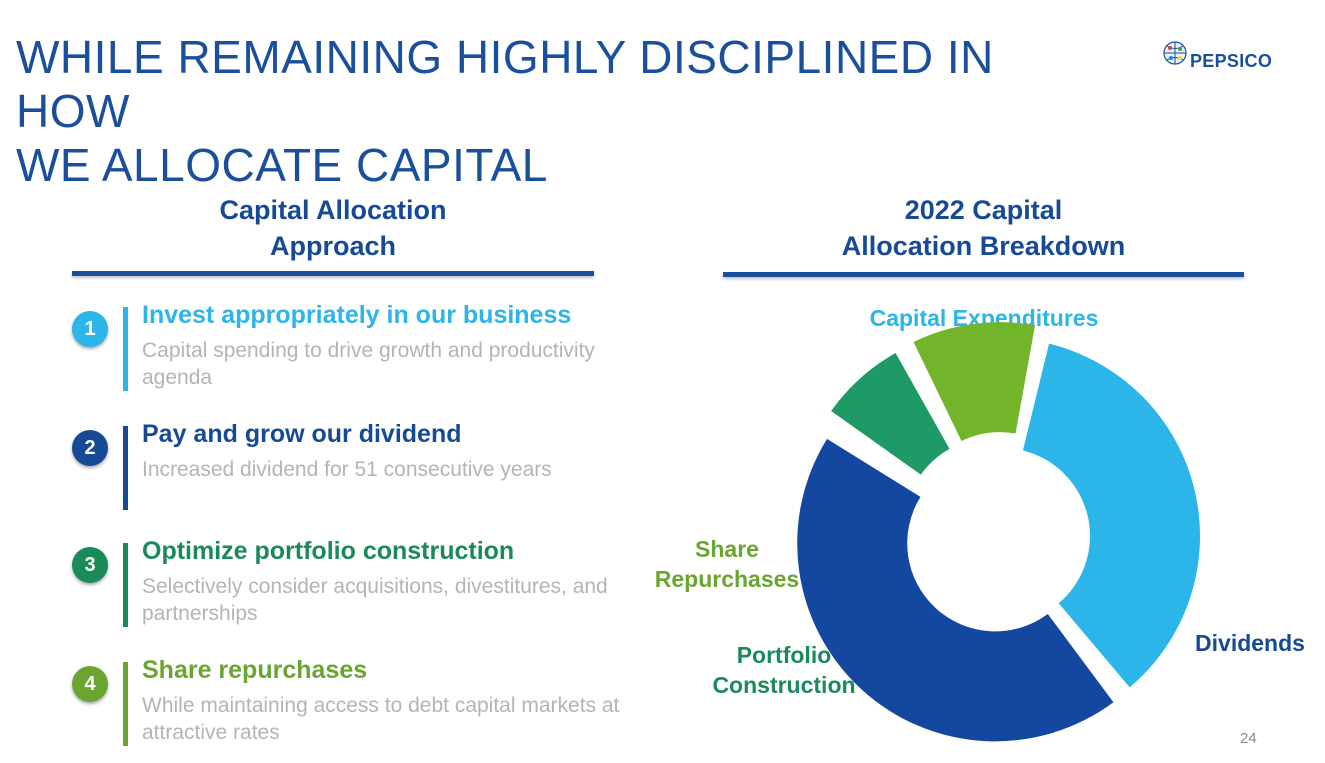 Image resolution: width=1325 pixels, height=763 pixels. I want to click on page-number: 24, so click(1248, 738).